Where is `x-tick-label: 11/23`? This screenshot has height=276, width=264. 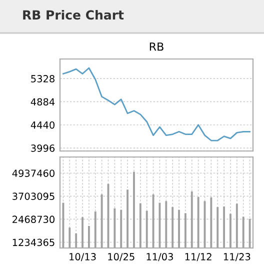
x-tick-label: 11/23 is located at coordinates (237, 257).